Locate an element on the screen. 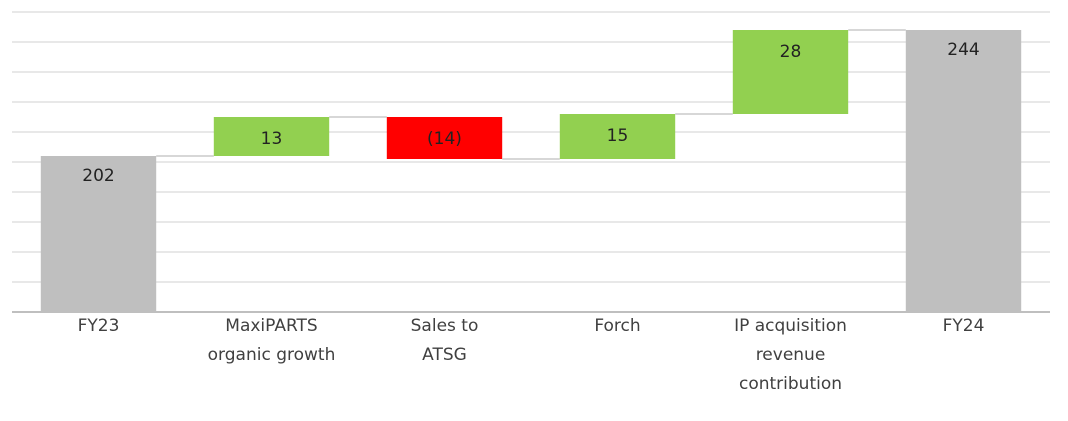 The image size is (1068, 421). x-tick-label-line: MaxiPARTS is located at coordinates (271, 326).